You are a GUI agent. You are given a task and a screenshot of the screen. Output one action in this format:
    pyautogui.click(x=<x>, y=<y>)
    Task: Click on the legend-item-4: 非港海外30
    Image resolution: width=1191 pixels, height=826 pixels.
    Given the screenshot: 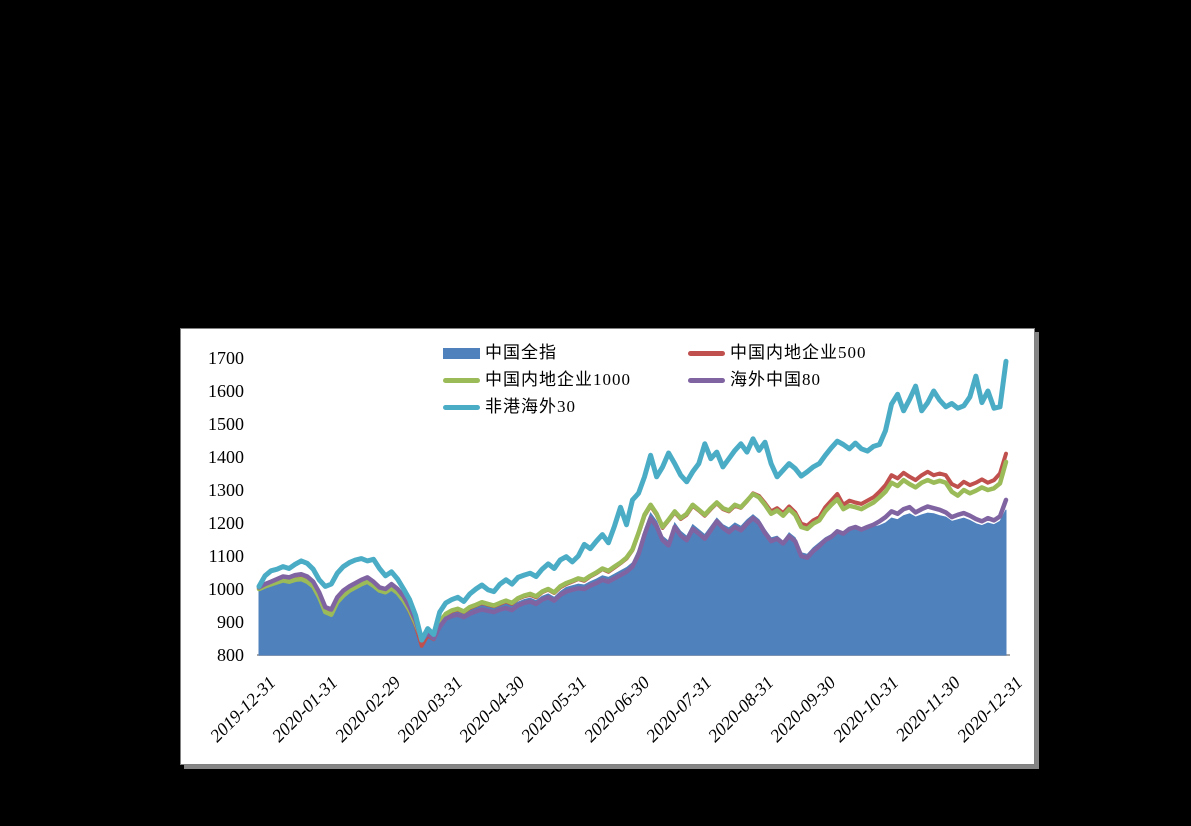 What is the action you would take?
    pyautogui.click(x=509, y=407)
    